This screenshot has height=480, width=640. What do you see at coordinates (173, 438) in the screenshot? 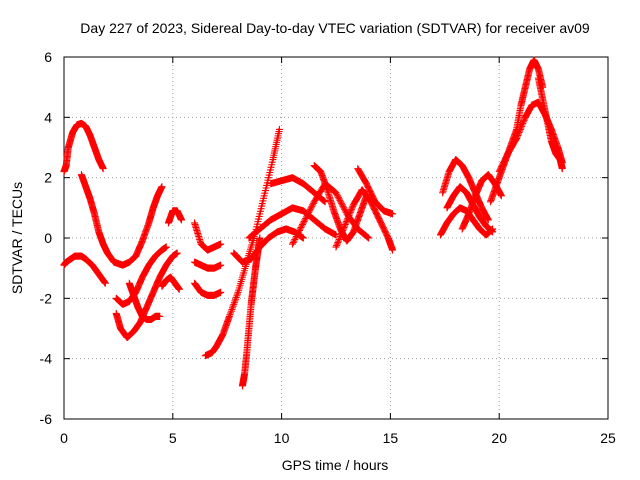
I see `x-tick-label: 5` at bounding box center [173, 438].